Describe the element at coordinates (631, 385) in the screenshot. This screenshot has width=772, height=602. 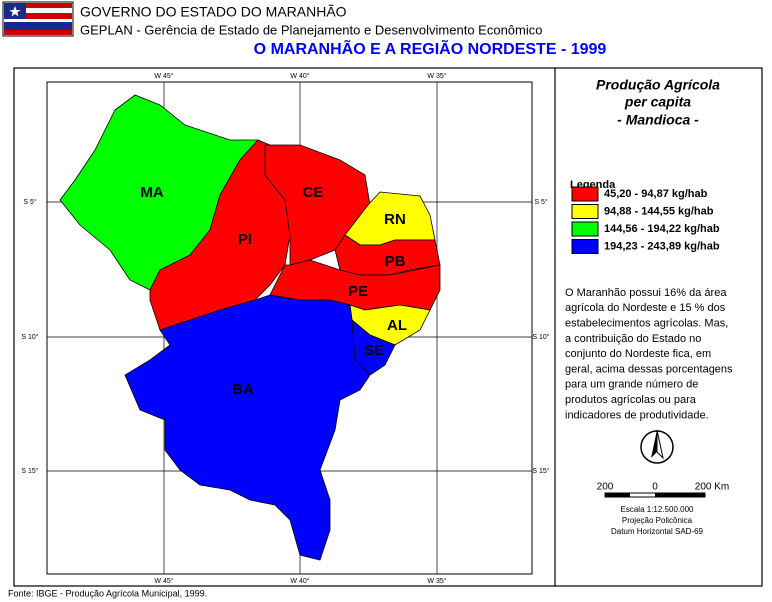
I see `panel-text: para um grande número de` at that location.